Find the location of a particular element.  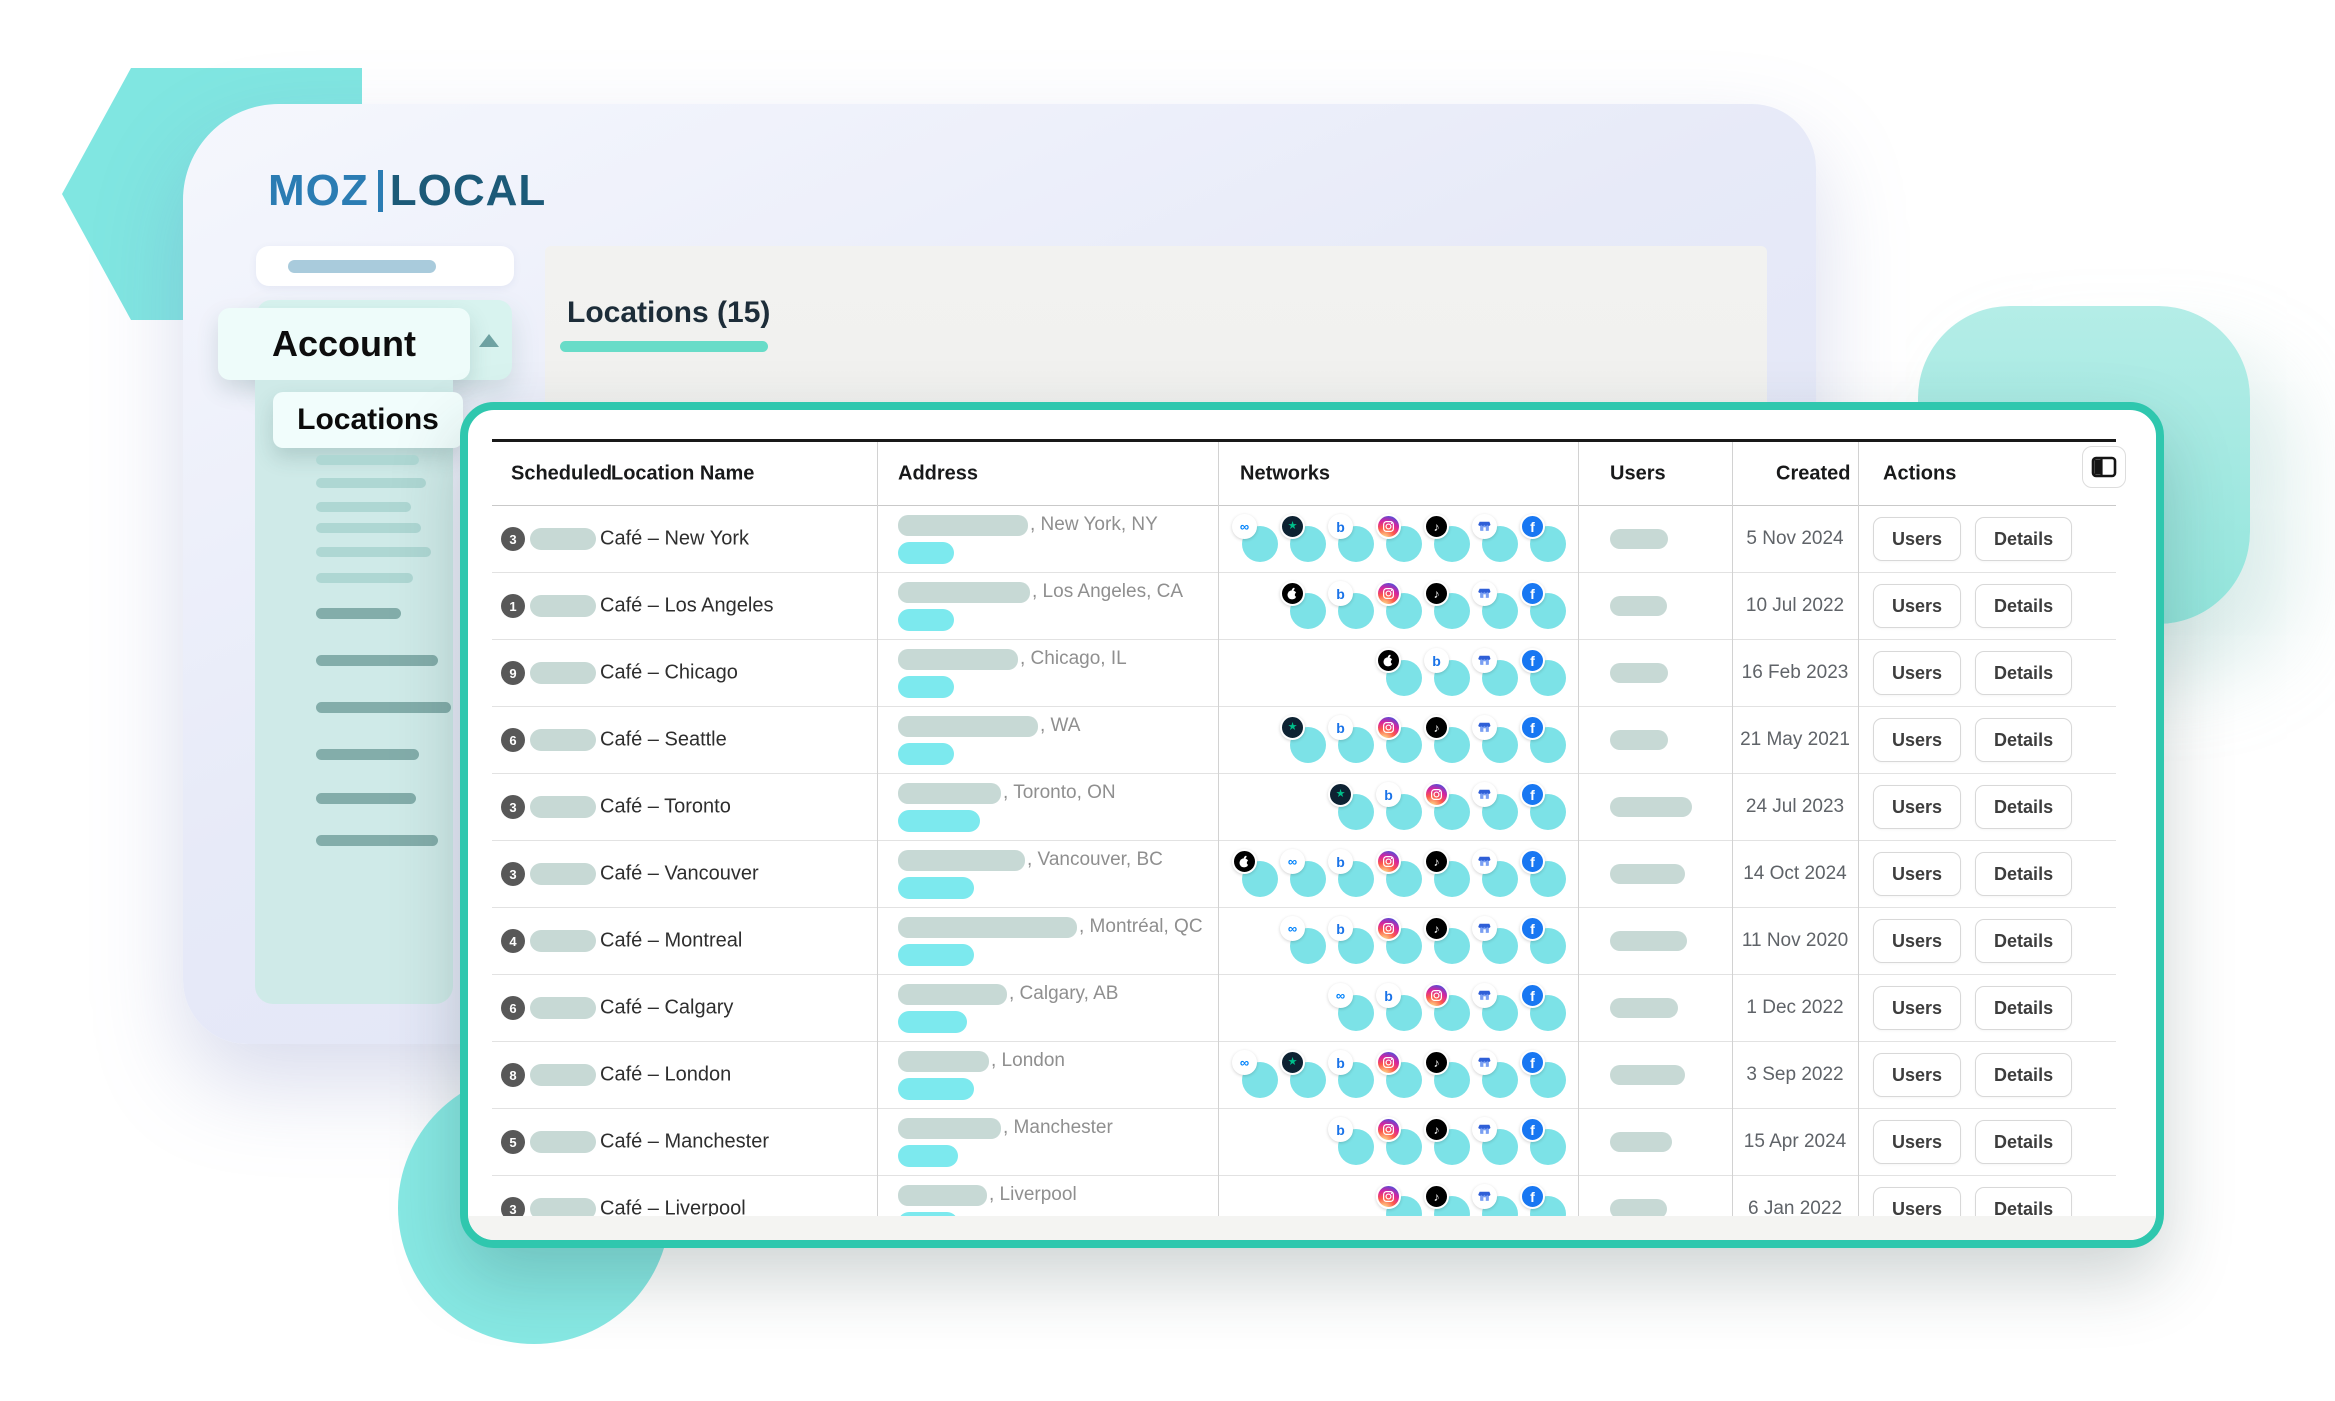

page-title: Locations (15) is located at coordinates (669, 312).